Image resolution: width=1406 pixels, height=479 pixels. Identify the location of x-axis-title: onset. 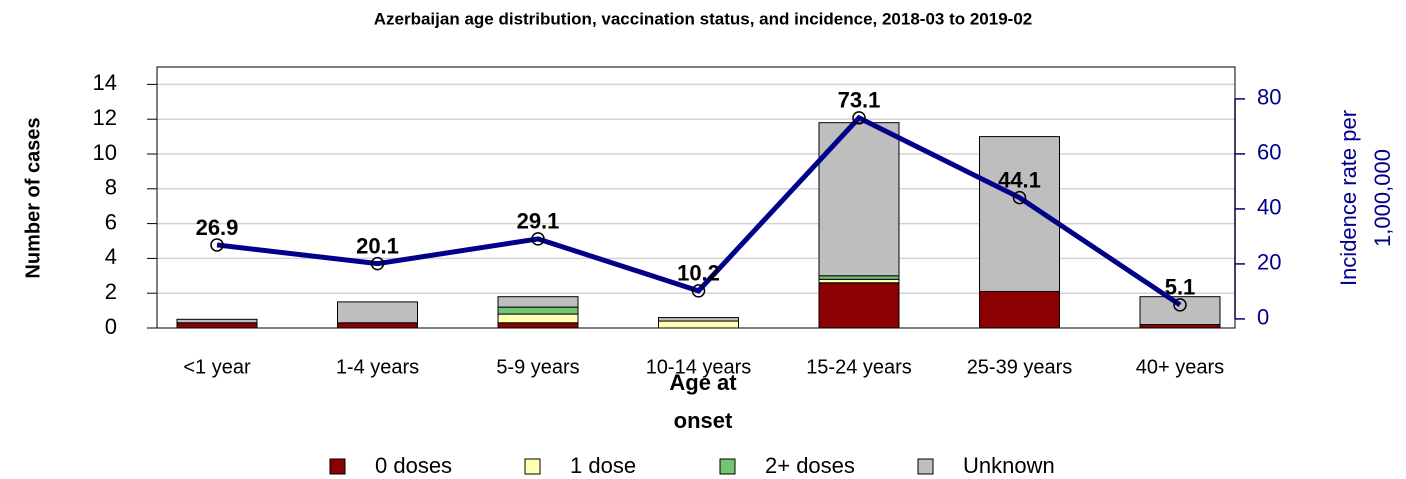
(703, 420).